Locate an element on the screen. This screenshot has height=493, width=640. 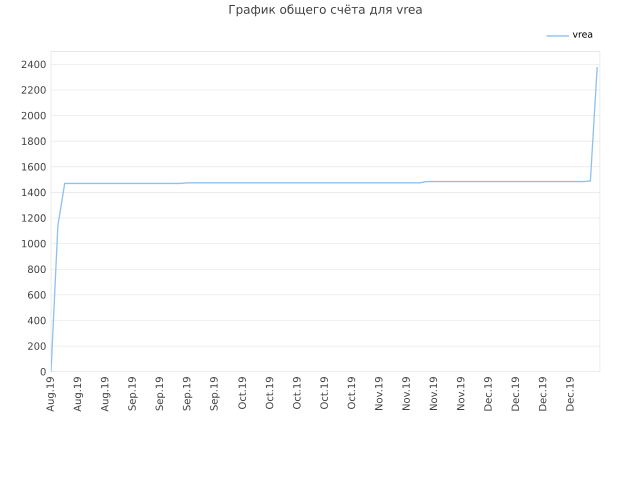
y-tick-label: 1800 is located at coordinates (34, 142).